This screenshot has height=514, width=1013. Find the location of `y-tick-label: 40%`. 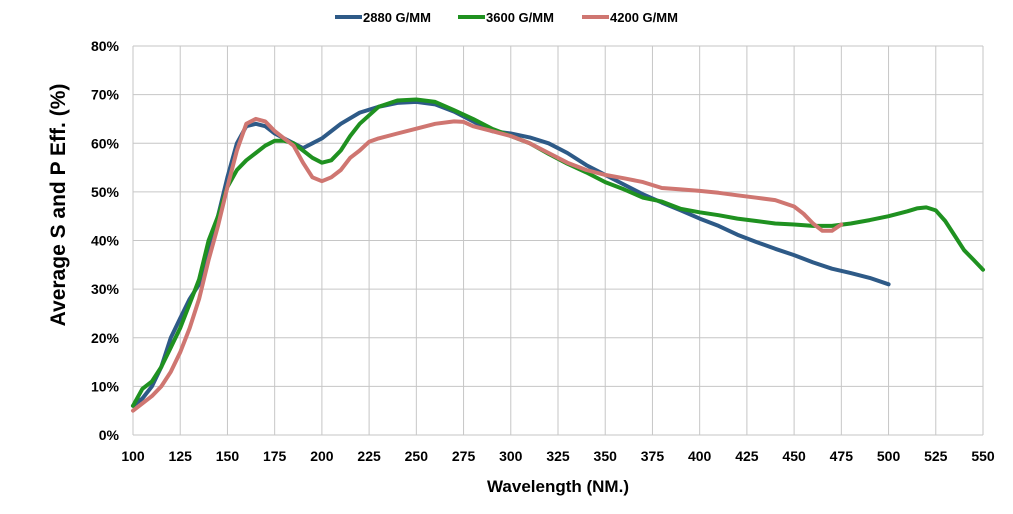

y-tick-label: 40% is located at coordinates (105, 241).